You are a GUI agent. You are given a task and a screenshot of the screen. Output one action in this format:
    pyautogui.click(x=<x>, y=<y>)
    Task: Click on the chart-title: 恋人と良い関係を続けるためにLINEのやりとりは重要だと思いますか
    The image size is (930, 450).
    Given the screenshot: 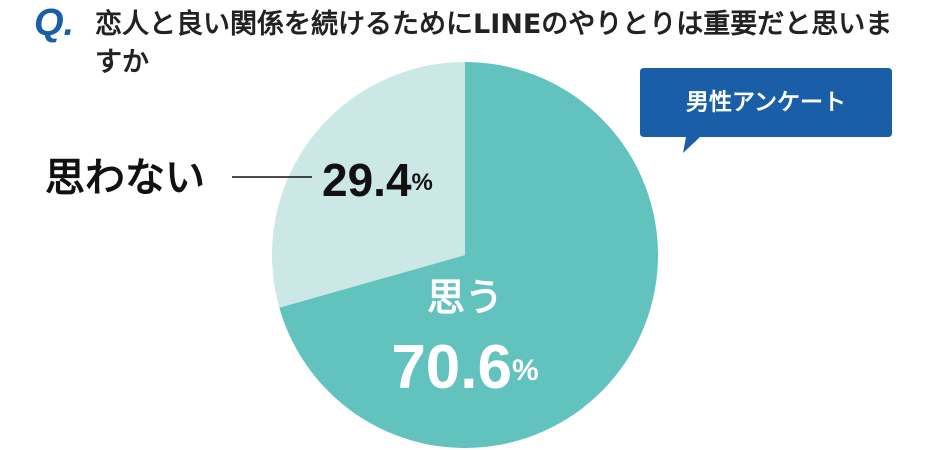 What is the action you would take?
    pyautogui.click(x=494, y=43)
    